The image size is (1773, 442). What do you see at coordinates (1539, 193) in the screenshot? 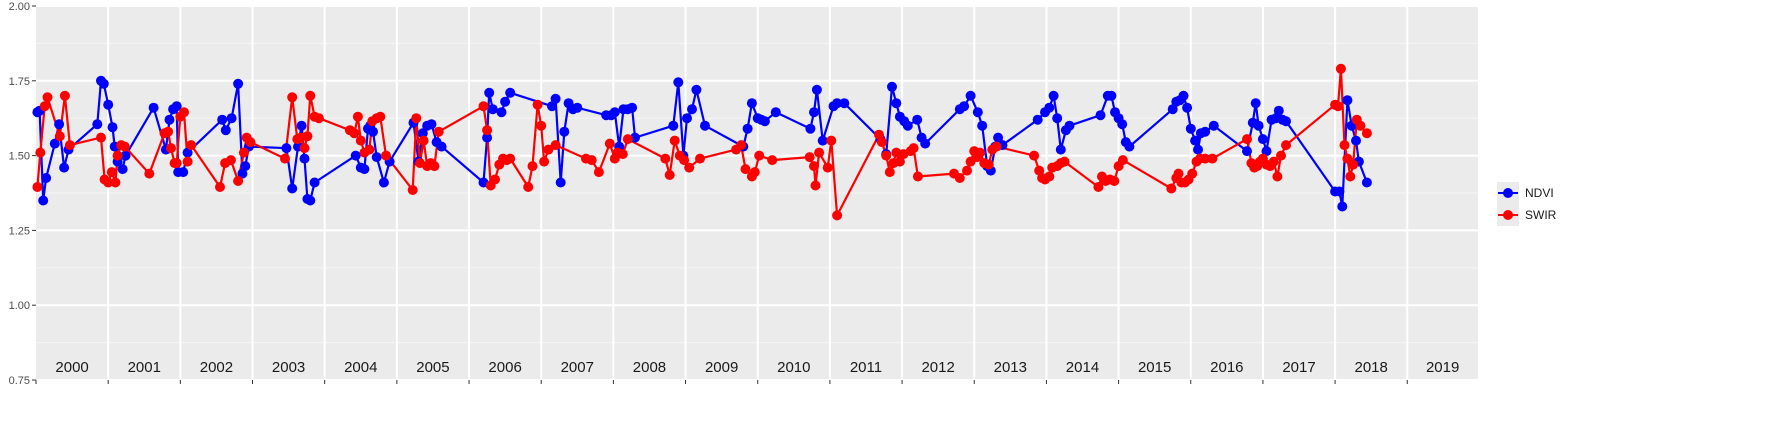
I see `legend-label-ndvi: NDVI` at bounding box center [1539, 193].